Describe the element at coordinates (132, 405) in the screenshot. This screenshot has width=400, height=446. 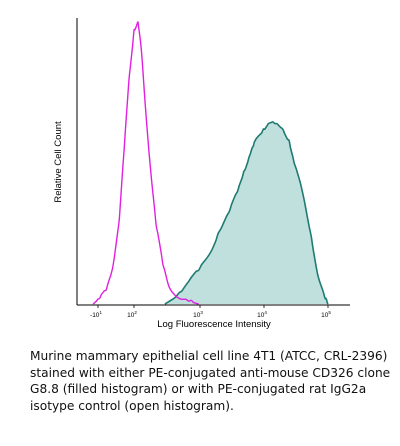
I see `caption-line: isotype control (open histogram).` at that location.